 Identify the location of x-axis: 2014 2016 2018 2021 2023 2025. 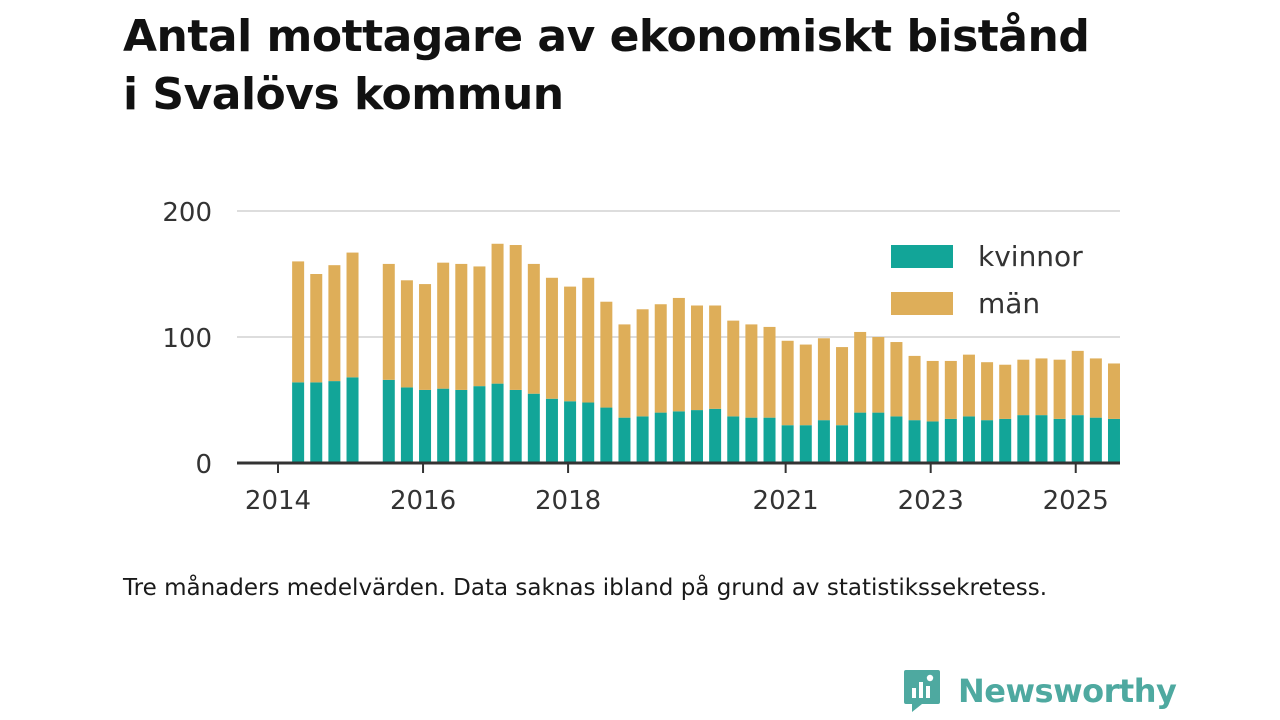
(678, 488).